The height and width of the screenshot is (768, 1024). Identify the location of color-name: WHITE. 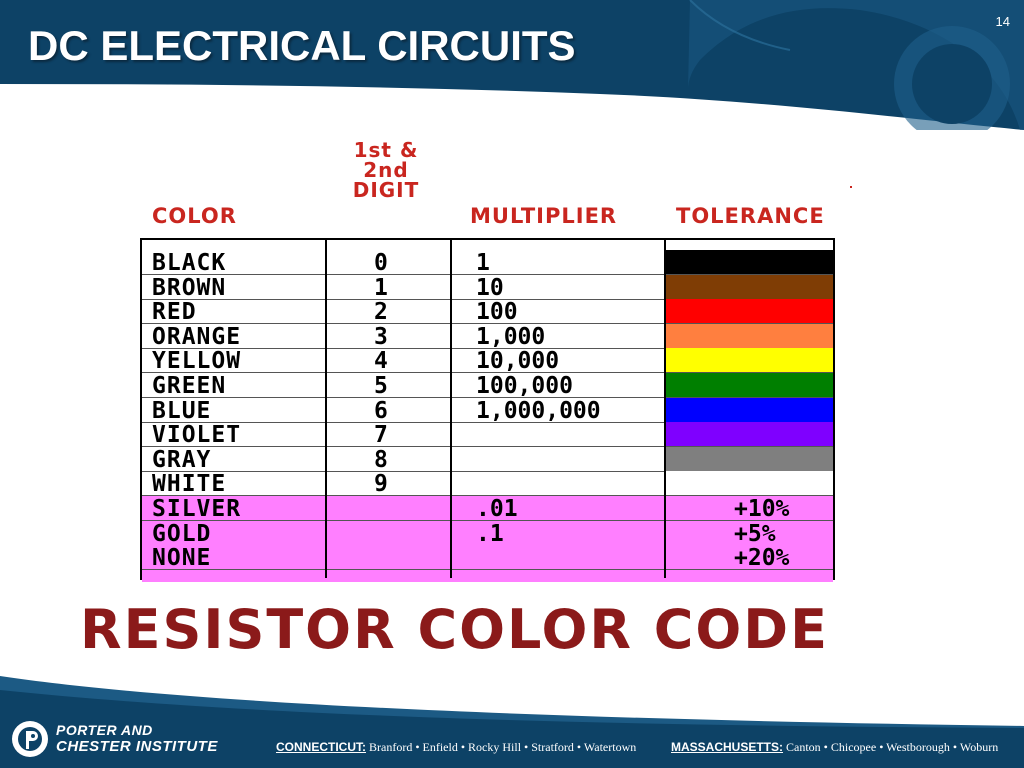
(189, 484).